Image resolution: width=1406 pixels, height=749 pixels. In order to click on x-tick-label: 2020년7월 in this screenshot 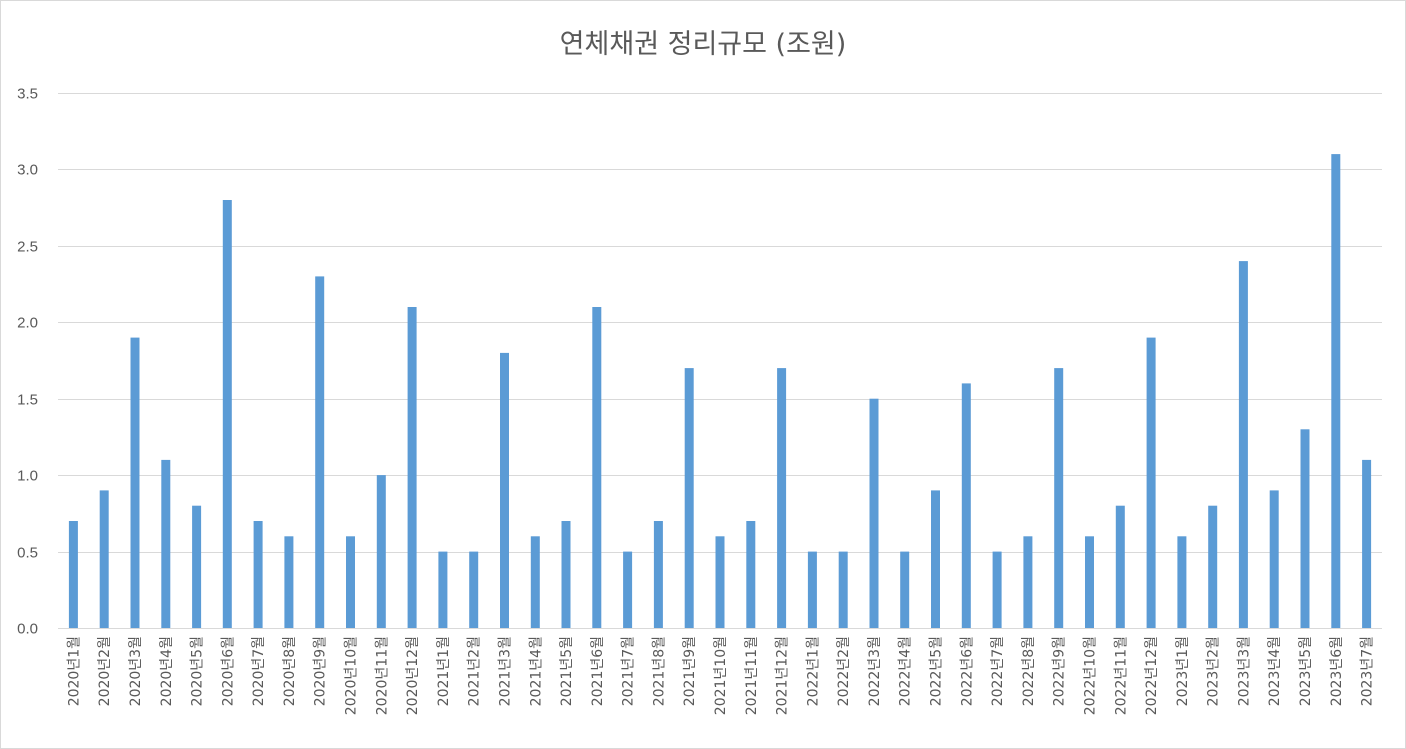, I will do `click(259, 671)`.